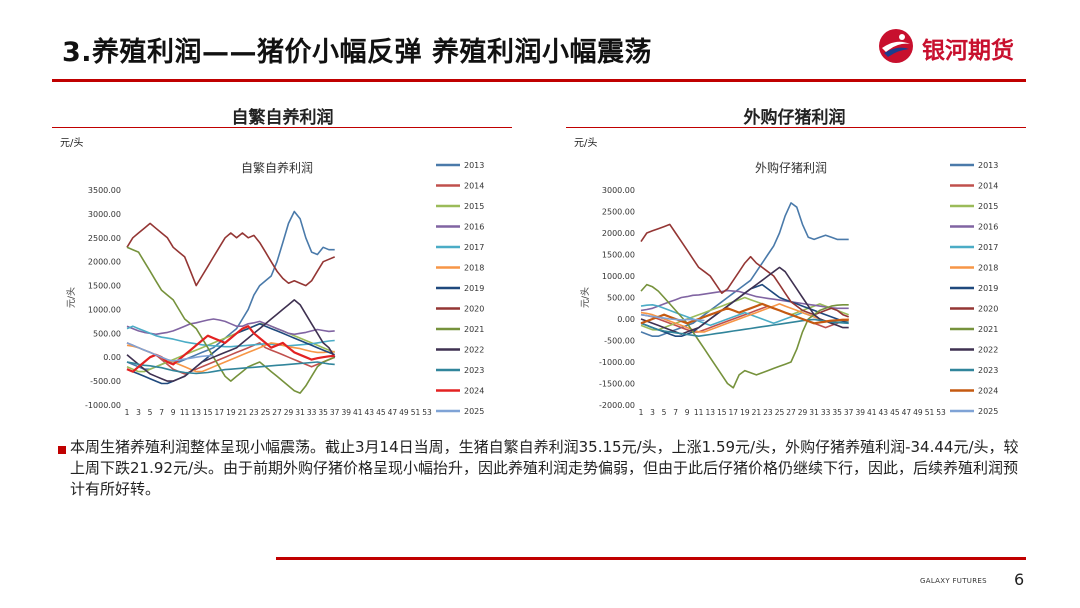 The width and height of the screenshot is (1080, 608). Describe the element at coordinates (757, 412) in the screenshot. I see `x-tick-label: 21` at that location.